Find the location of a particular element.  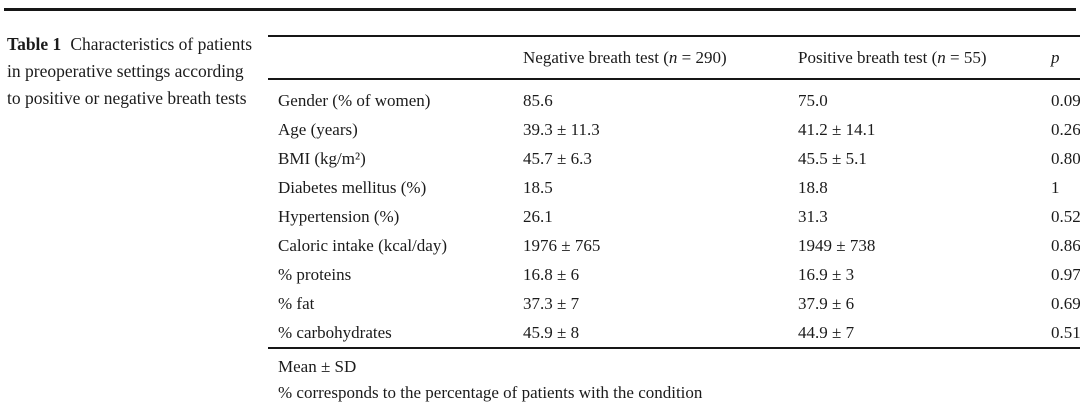

table-row-diabetes: Diabetes mellitus (%) 18.5 18.8 1 is located at coordinates (674, 187).